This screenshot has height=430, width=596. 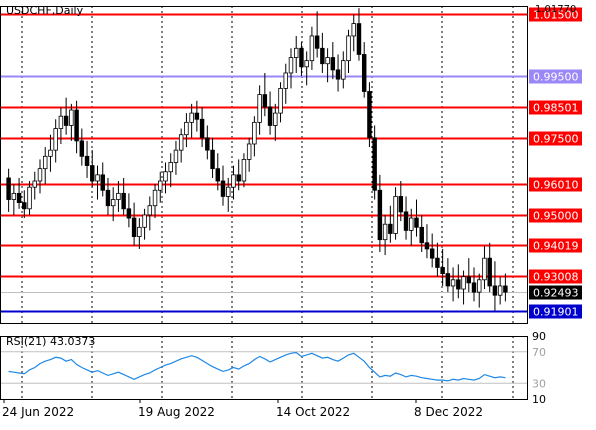 What do you see at coordinates (555, 9) in the screenshot?
I see `price-axis-top-label: 1.01770` at bounding box center [555, 9].